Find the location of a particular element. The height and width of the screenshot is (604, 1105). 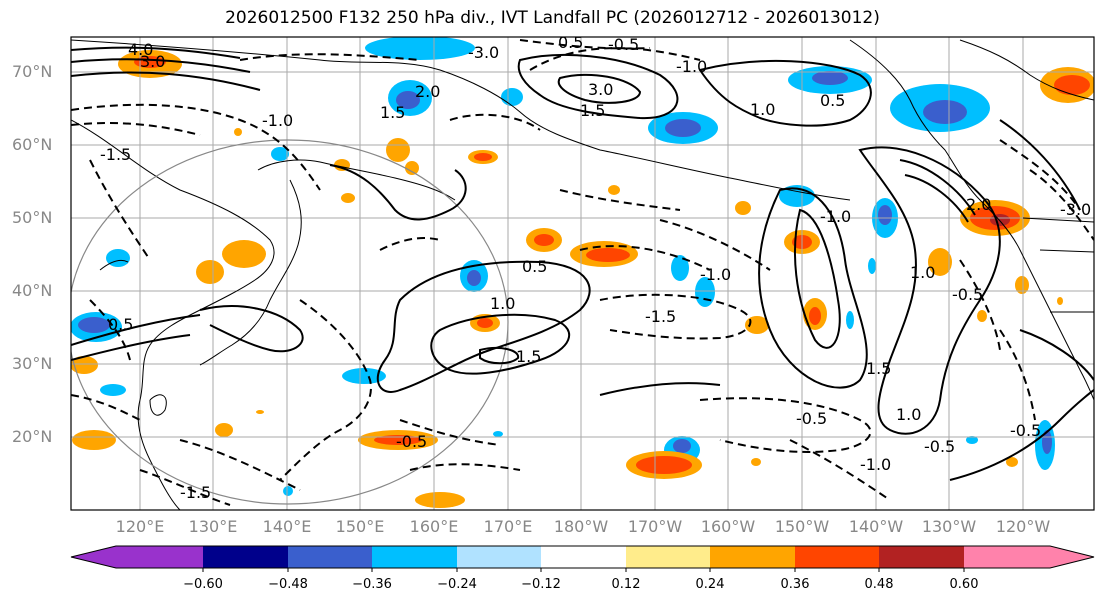

lat-label: 30°N is located at coordinates (32, 363).